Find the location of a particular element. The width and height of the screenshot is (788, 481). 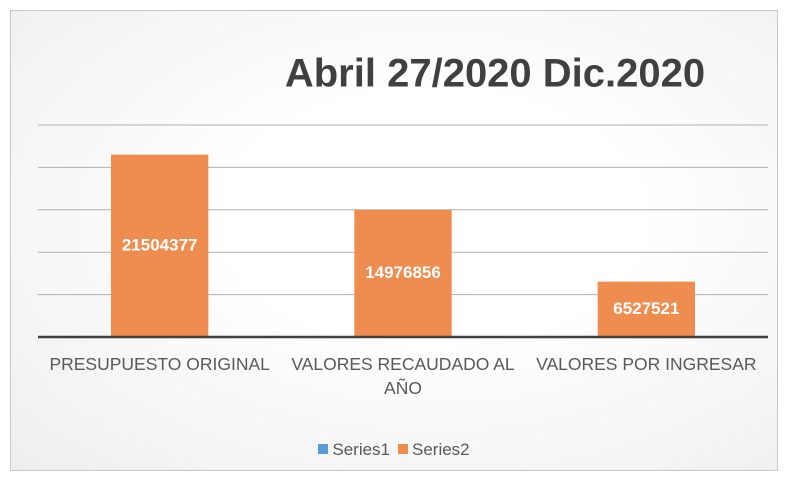

data-label: 6527521 is located at coordinates (646, 308).